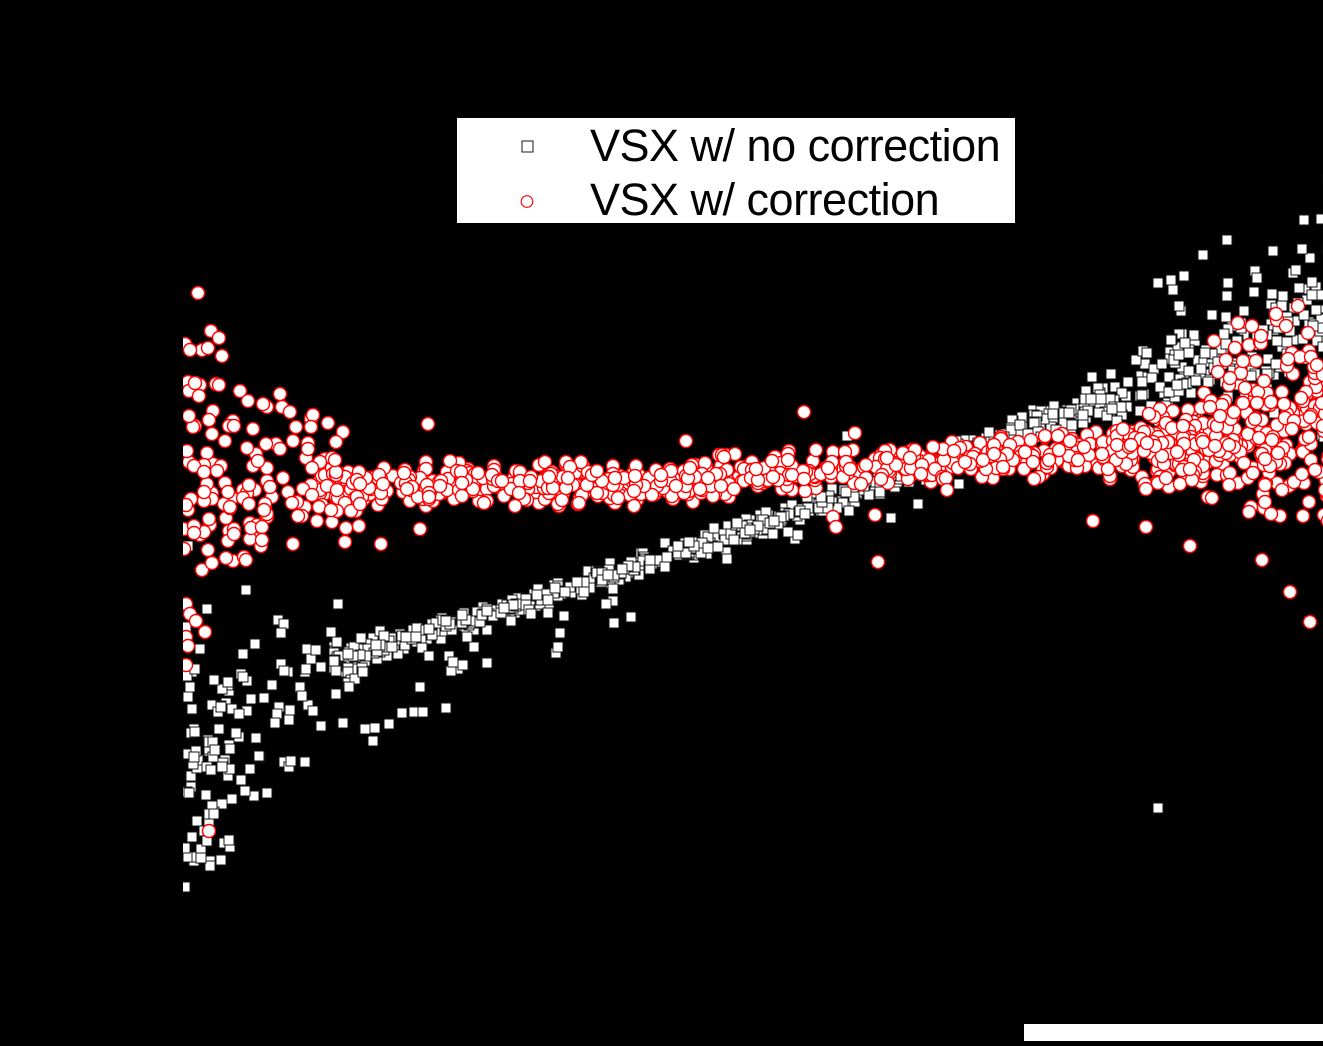  I want to click on svg-text: VSX w/ correction, so click(764, 199).